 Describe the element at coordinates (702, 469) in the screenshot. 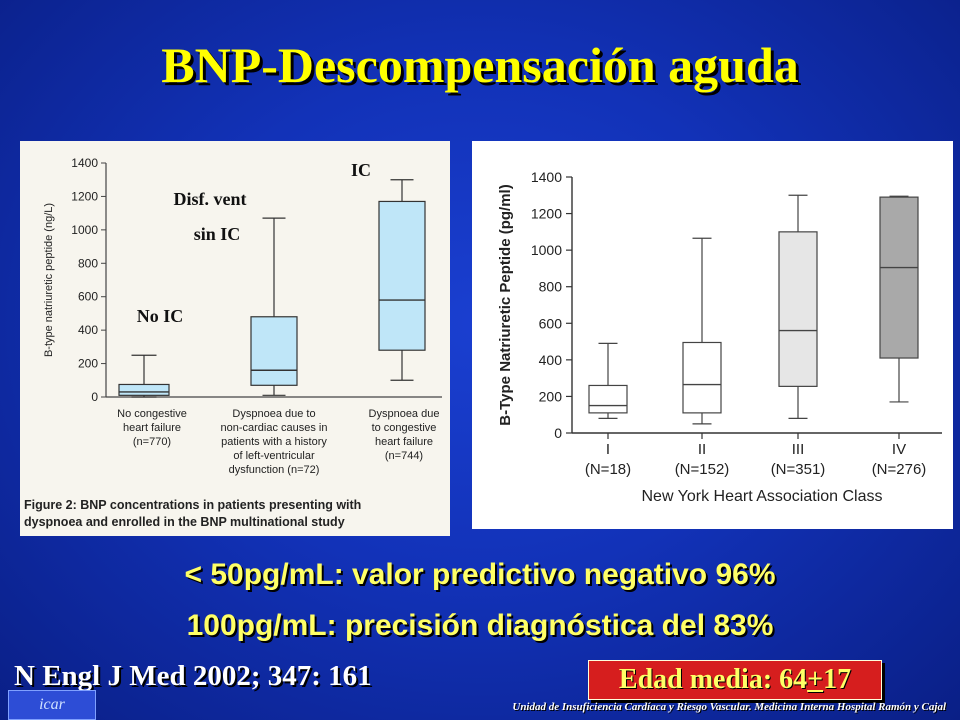

I see `category-n-1: (N=152)` at that location.